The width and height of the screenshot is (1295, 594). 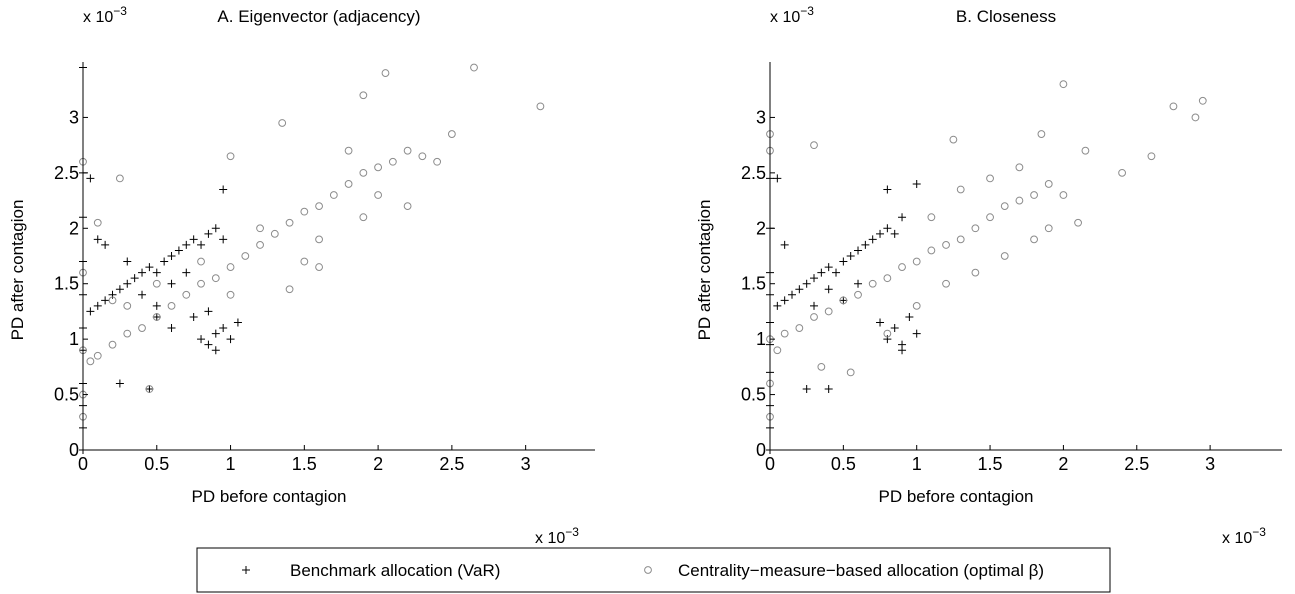 I want to click on legend-marker, so click(x=648, y=570).